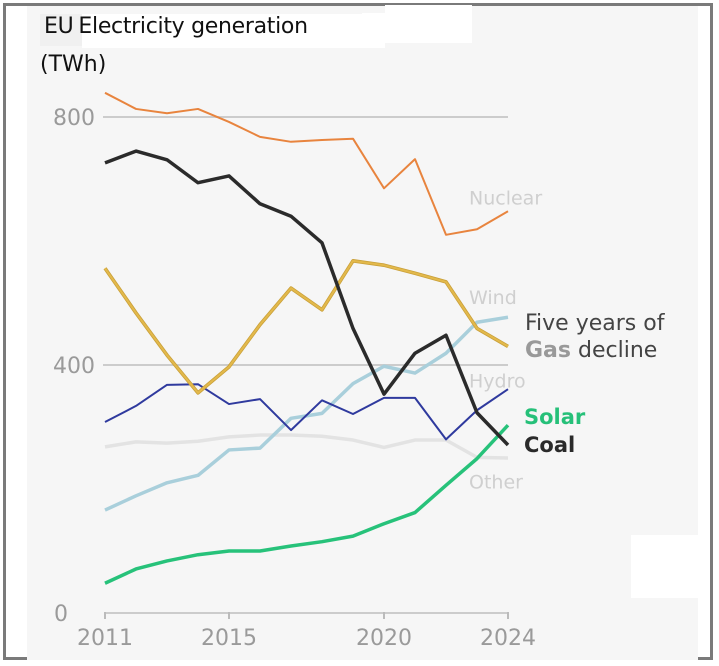 The width and height of the screenshot is (719, 666). I want to click on annotation-line2: Gas decline, so click(594, 350).